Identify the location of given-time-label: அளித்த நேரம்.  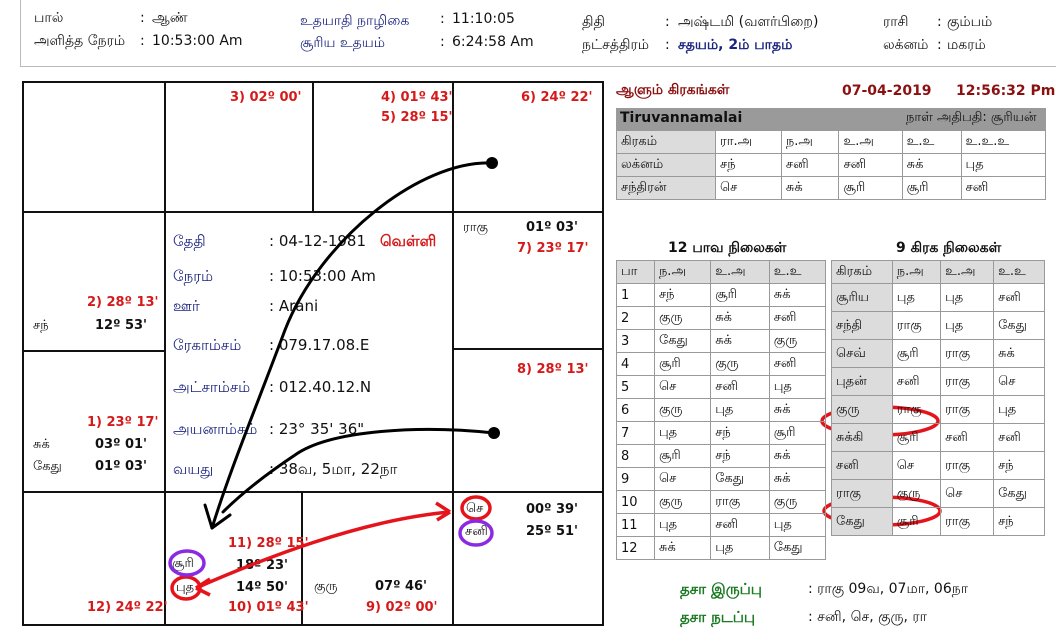
(80, 41).